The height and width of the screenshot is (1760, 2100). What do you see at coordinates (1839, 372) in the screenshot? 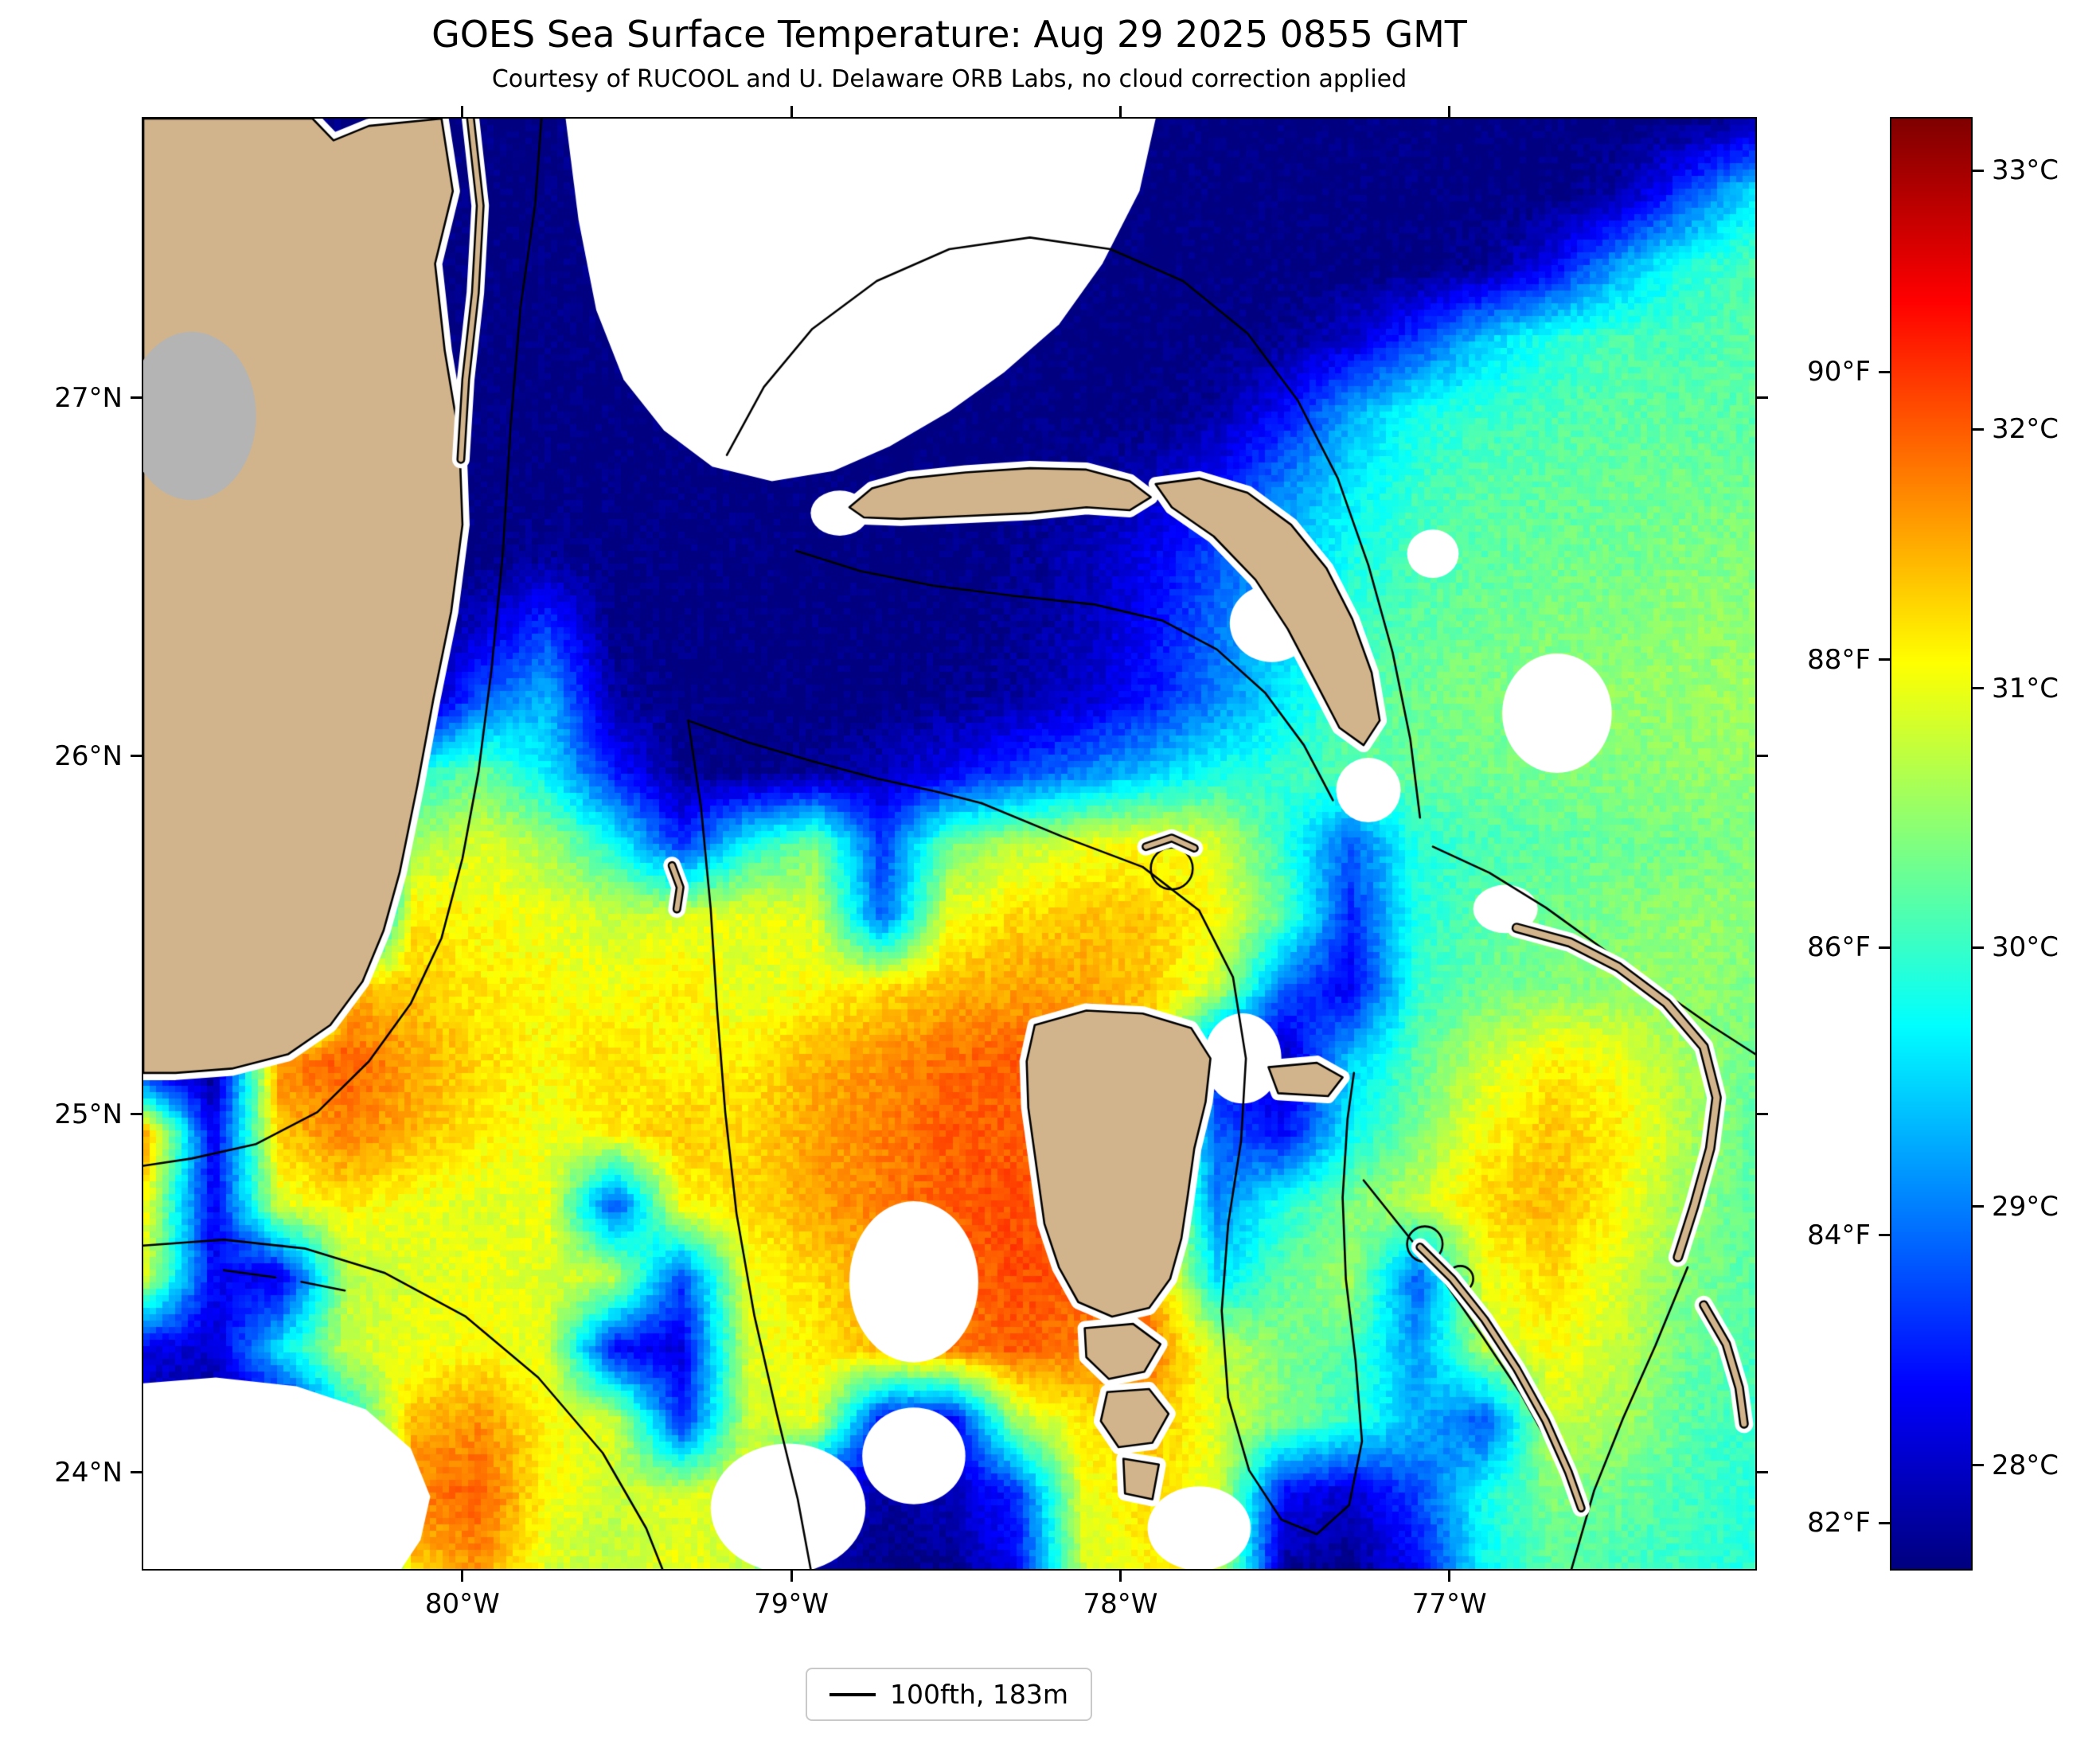
I see `colorbar-tick-label-f: 90°F` at bounding box center [1839, 372].